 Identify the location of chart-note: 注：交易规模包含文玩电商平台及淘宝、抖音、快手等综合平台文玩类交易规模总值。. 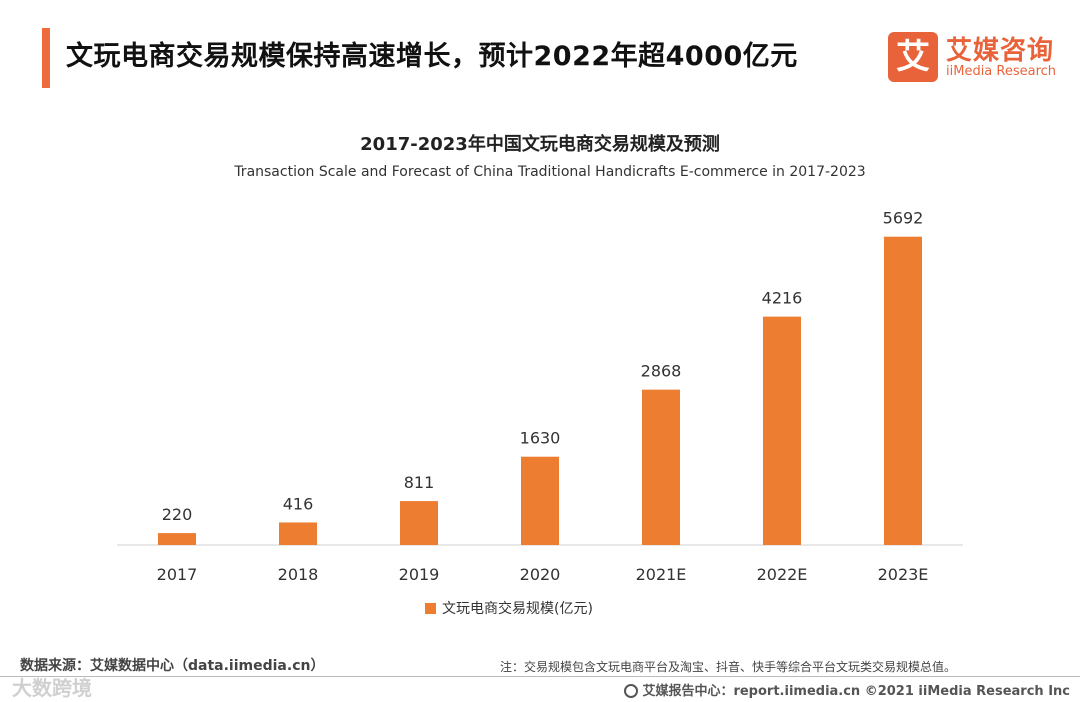
(728, 667).